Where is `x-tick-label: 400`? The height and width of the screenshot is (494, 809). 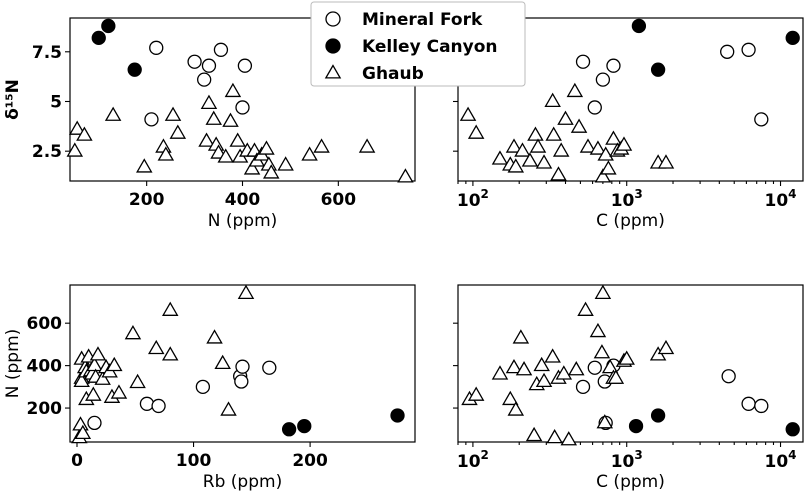 x-tick-label: 400 is located at coordinates (243, 200).